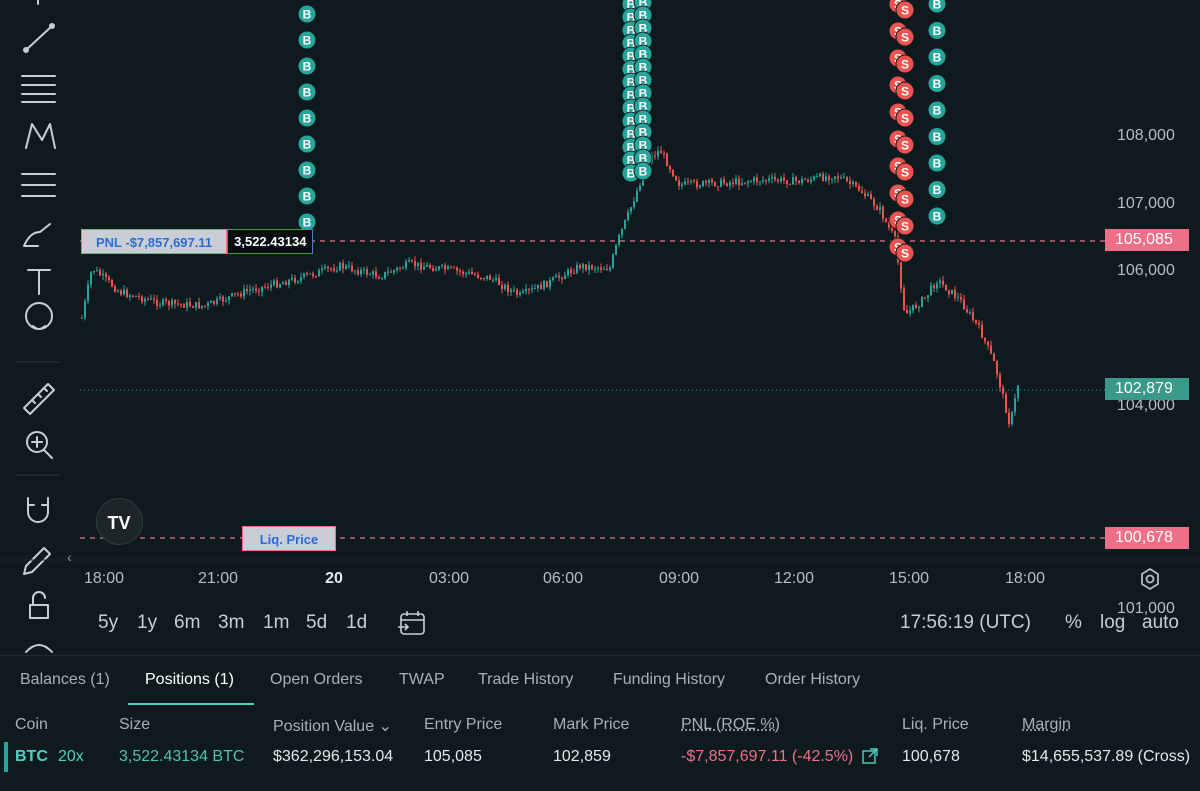 The height and width of the screenshot is (791, 1200). Describe the element at coordinates (231, 623) in the screenshot. I see `timeframe-3m: 3m` at that location.